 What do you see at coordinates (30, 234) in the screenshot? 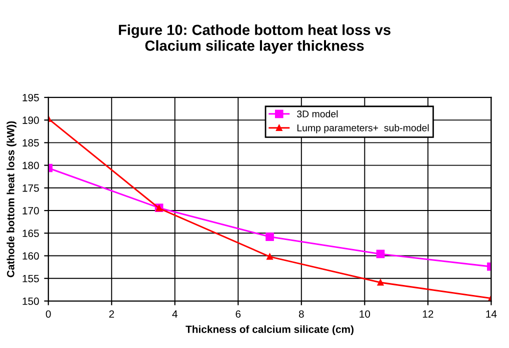
I see `y-tick-label: 165` at bounding box center [30, 234].